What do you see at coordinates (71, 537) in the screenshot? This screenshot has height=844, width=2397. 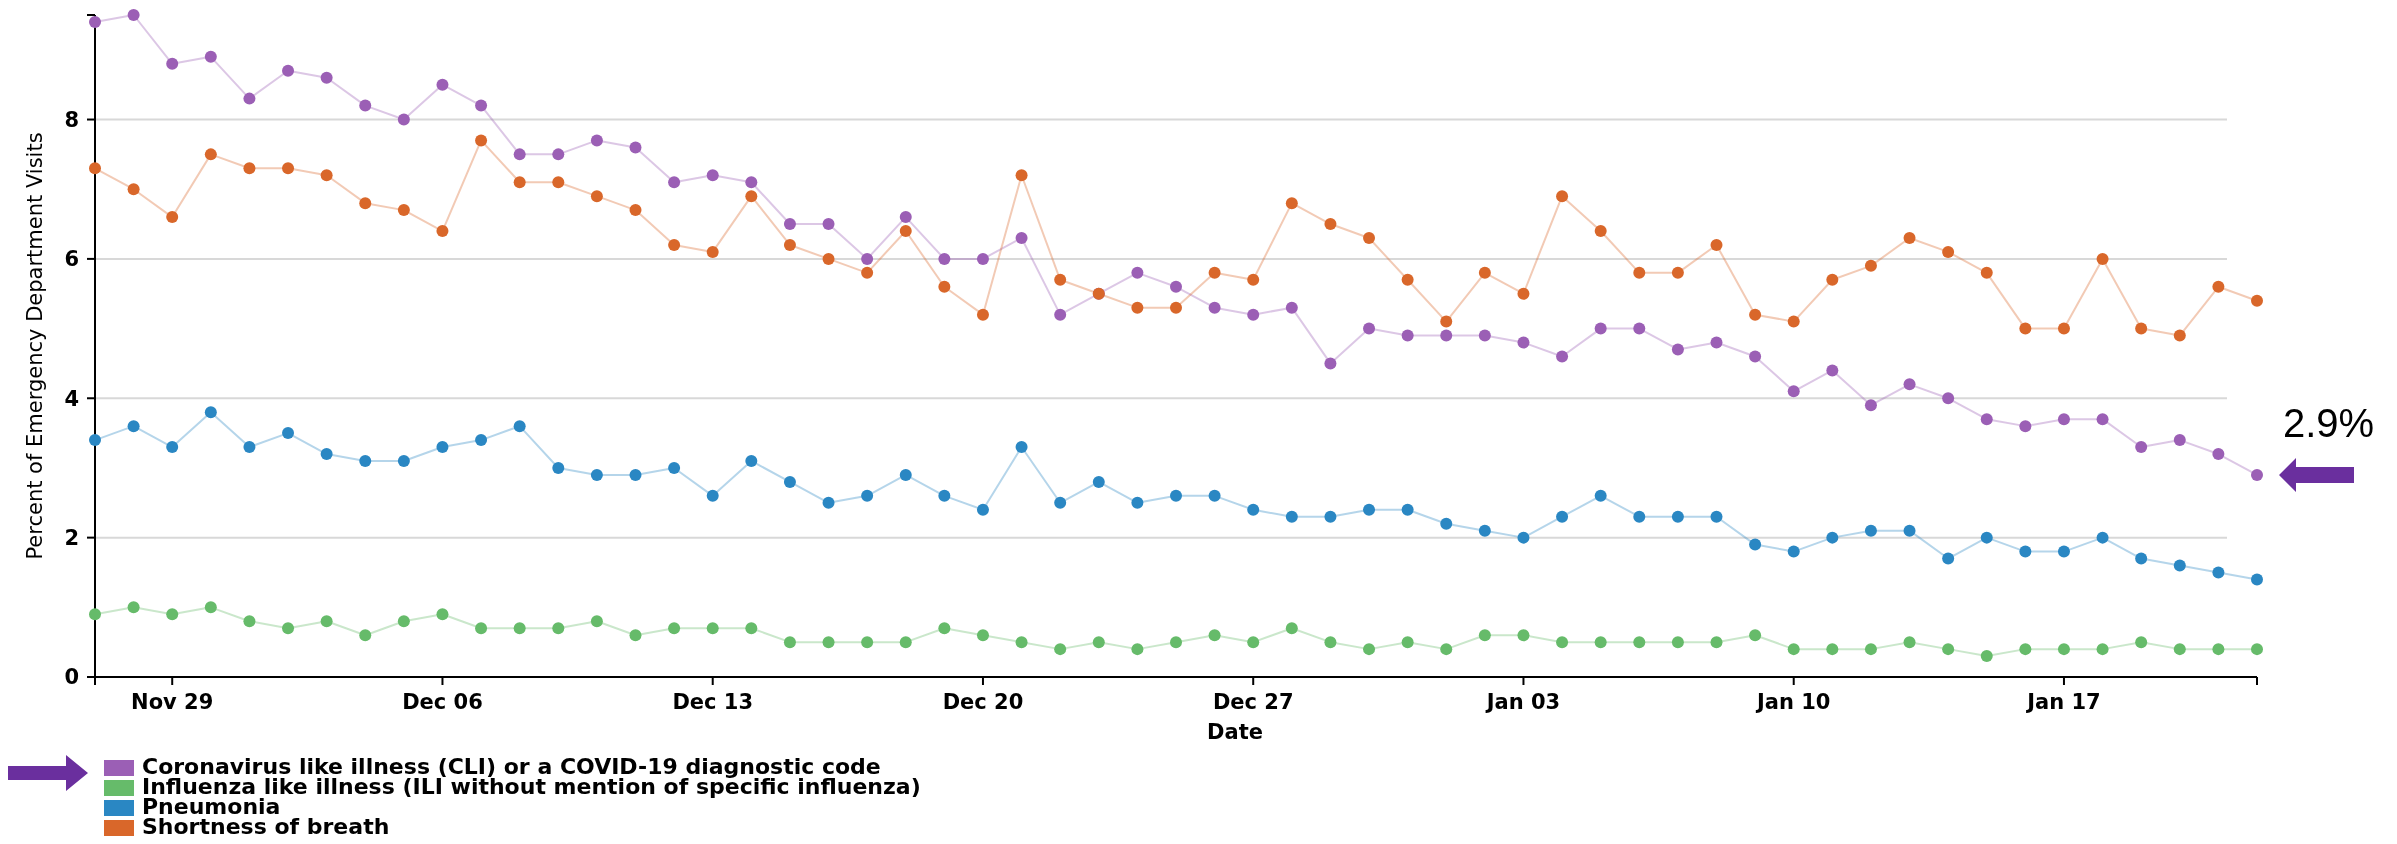 I see `y-tick-label: 2` at bounding box center [71, 537].